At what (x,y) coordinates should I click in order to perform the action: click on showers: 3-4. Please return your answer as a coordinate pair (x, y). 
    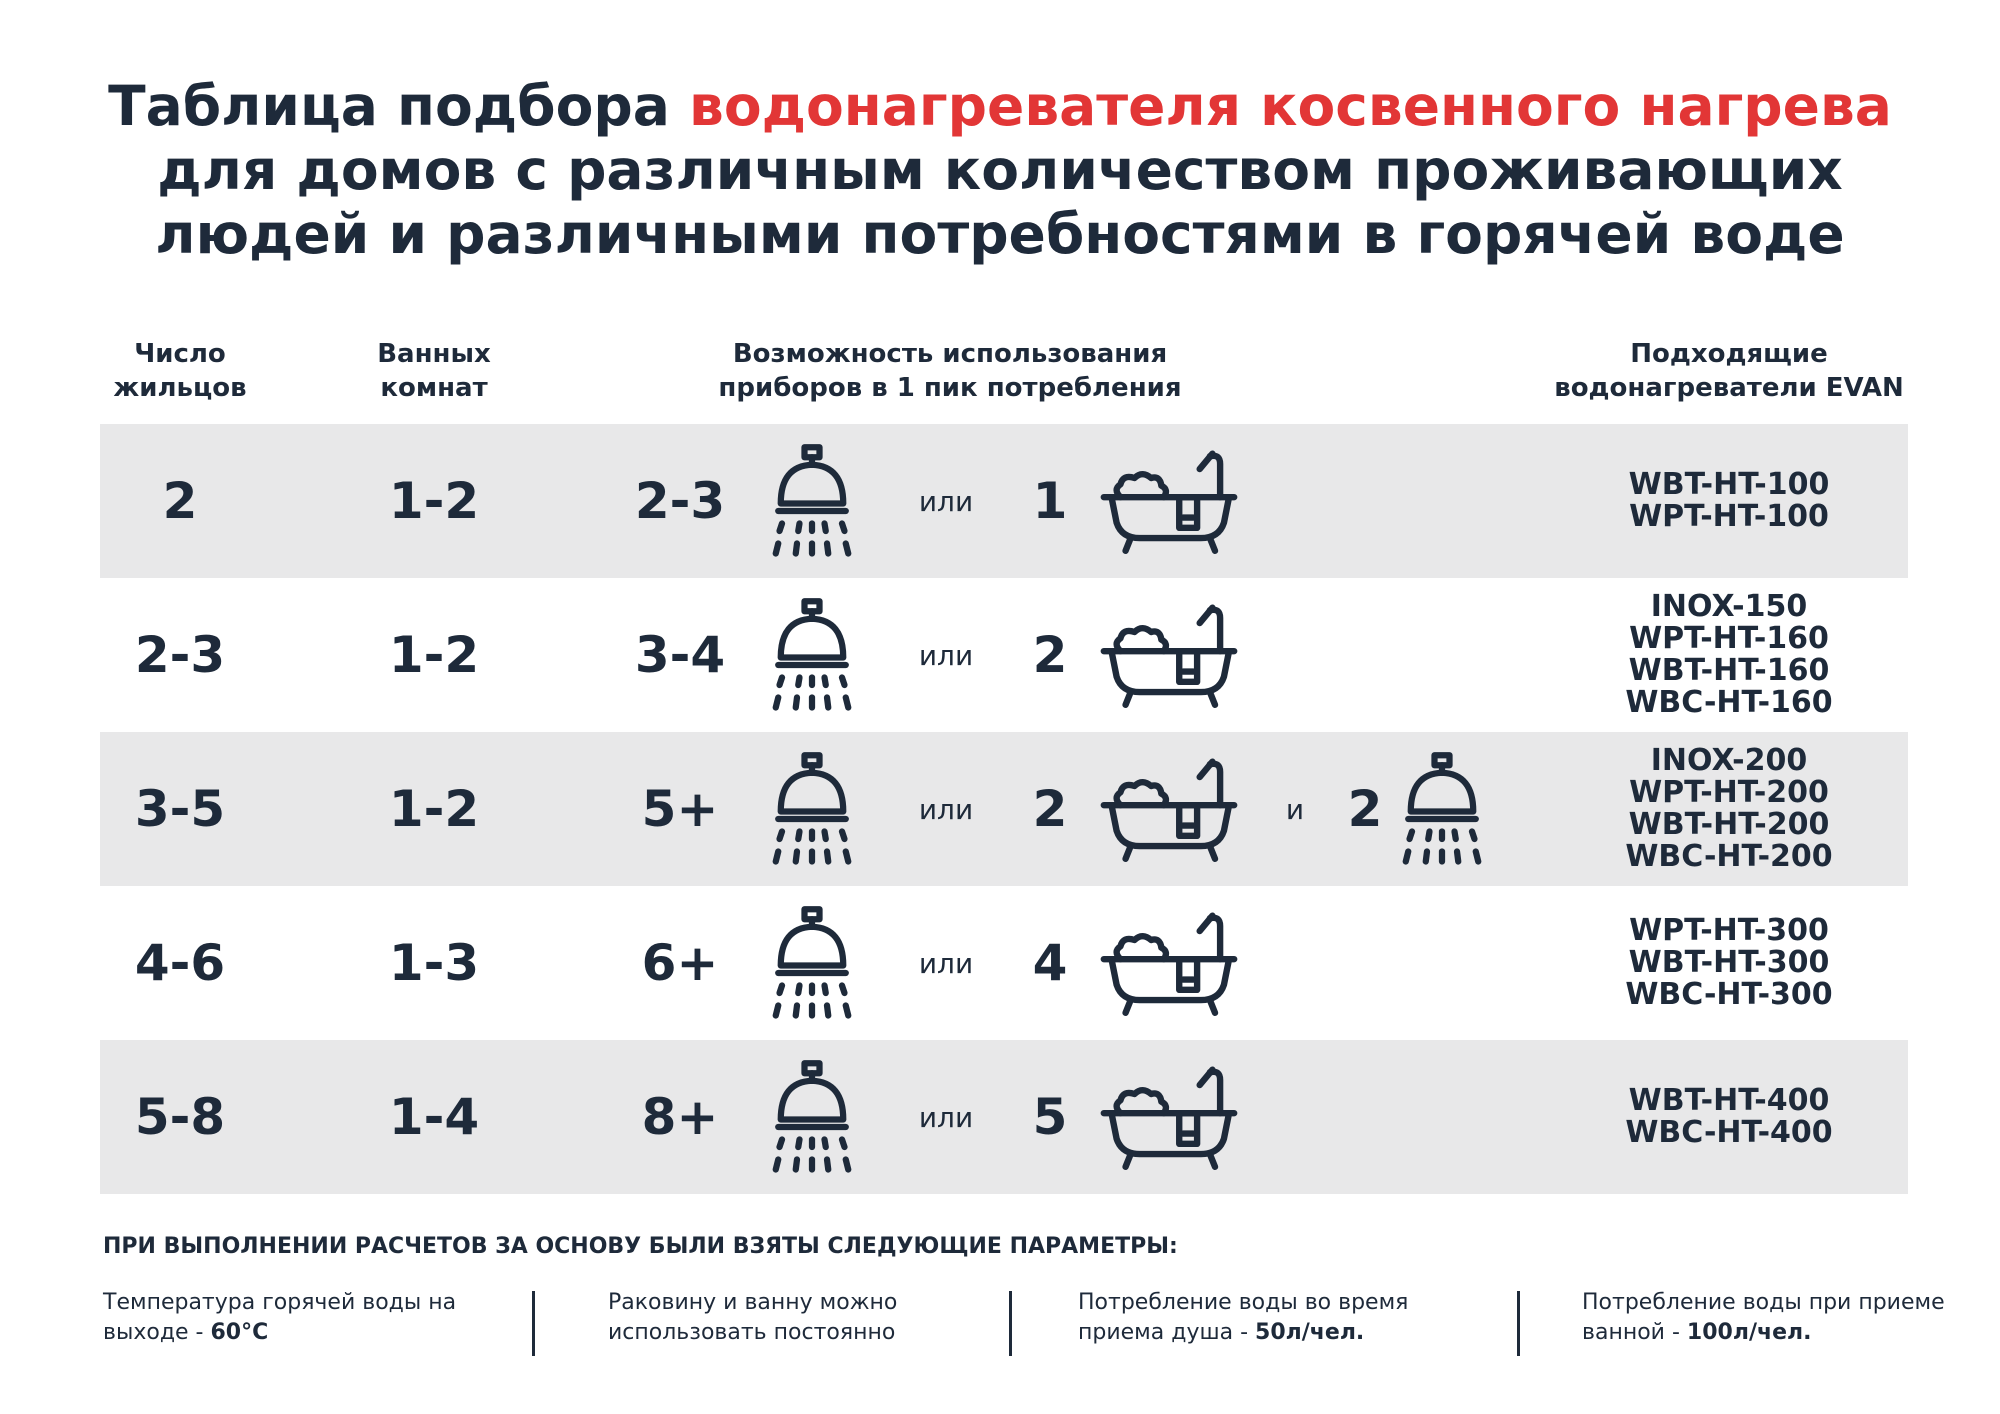
    Looking at the image, I should click on (680, 655).